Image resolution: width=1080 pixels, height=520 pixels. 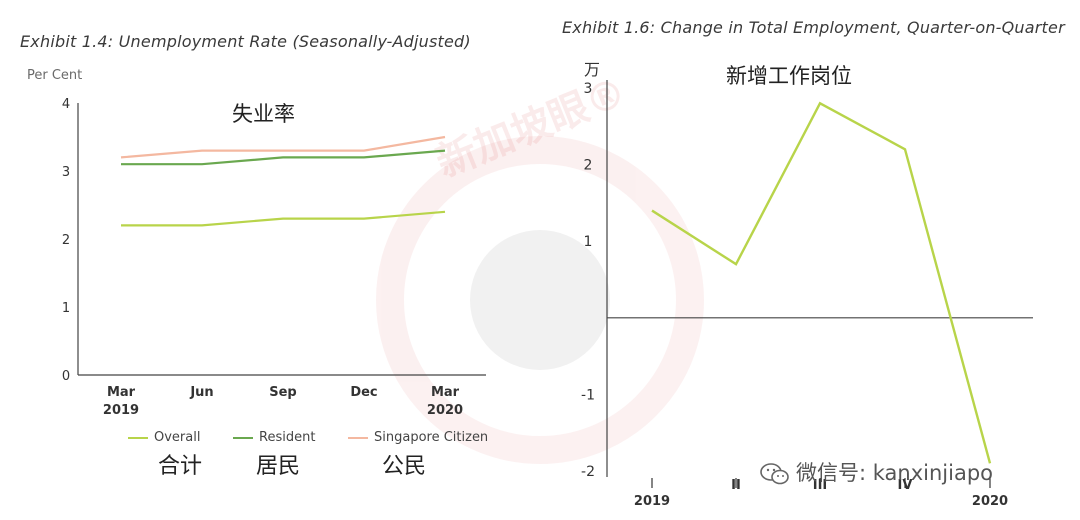 I want to click on left-series-line-singapore-citizen, so click(x=283, y=147).